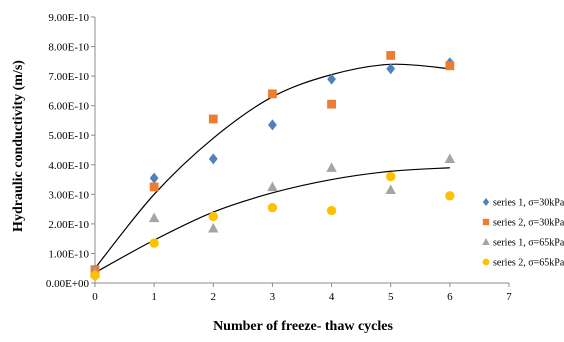  Describe the element at coordinates (509, 297) in the screenshot. I see `x-tick-label: 7` at that location.